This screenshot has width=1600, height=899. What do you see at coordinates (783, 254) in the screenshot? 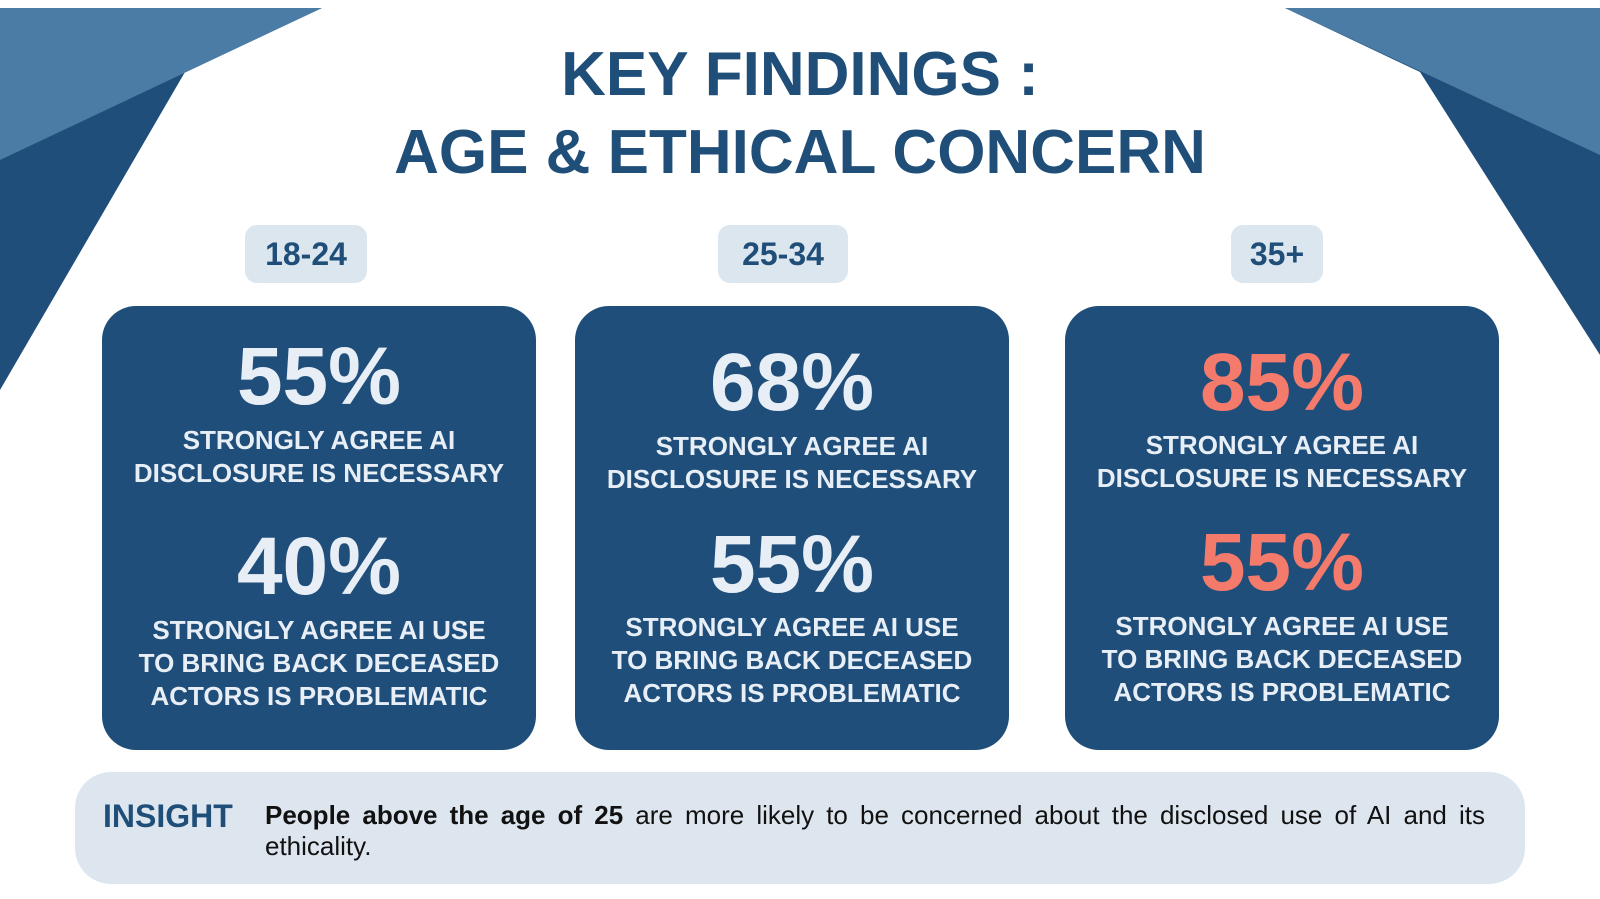
I see `age-badge-25-34: 25-34` at bounding box center [783, 254].